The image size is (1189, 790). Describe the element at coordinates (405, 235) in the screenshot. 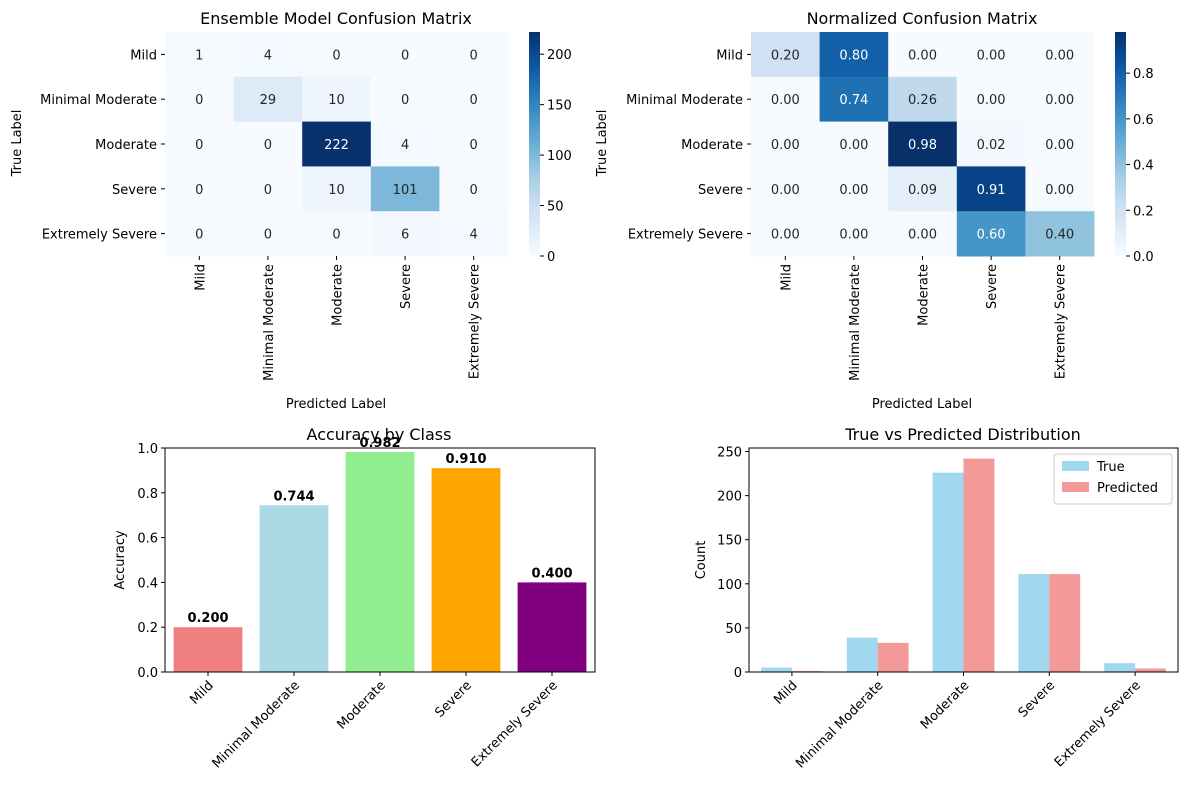

I see `cell-value-label: 6` at that location.